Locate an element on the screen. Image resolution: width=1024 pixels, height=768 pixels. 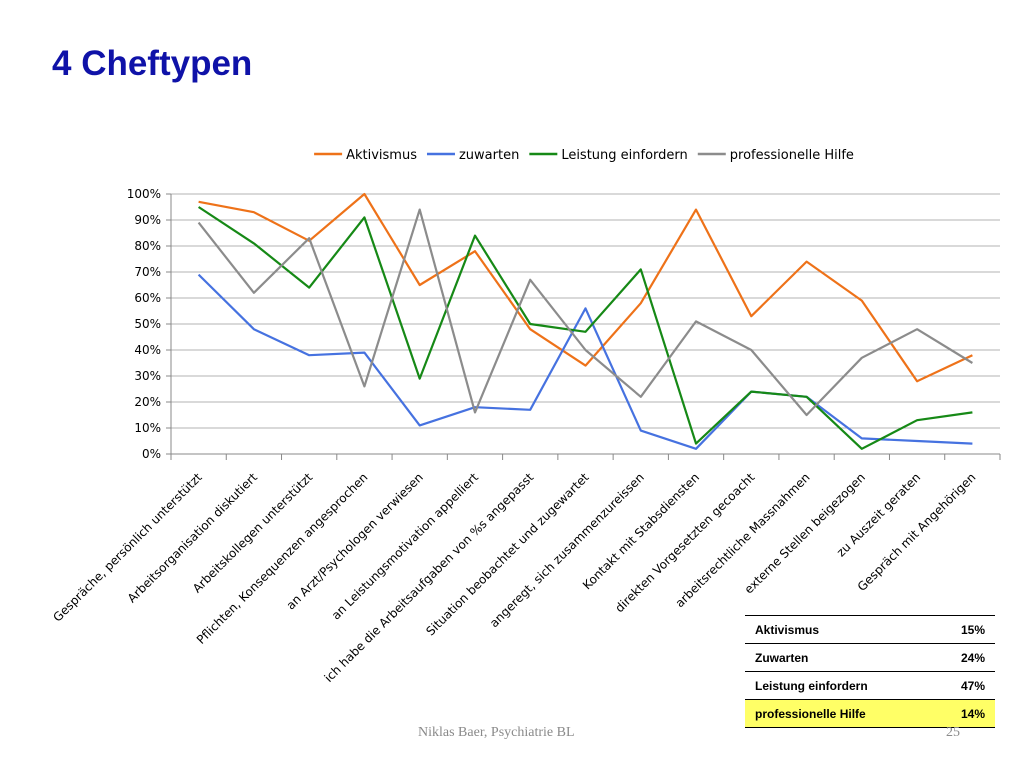
y-tick-label: 50% is located at coordinates (147, 324).